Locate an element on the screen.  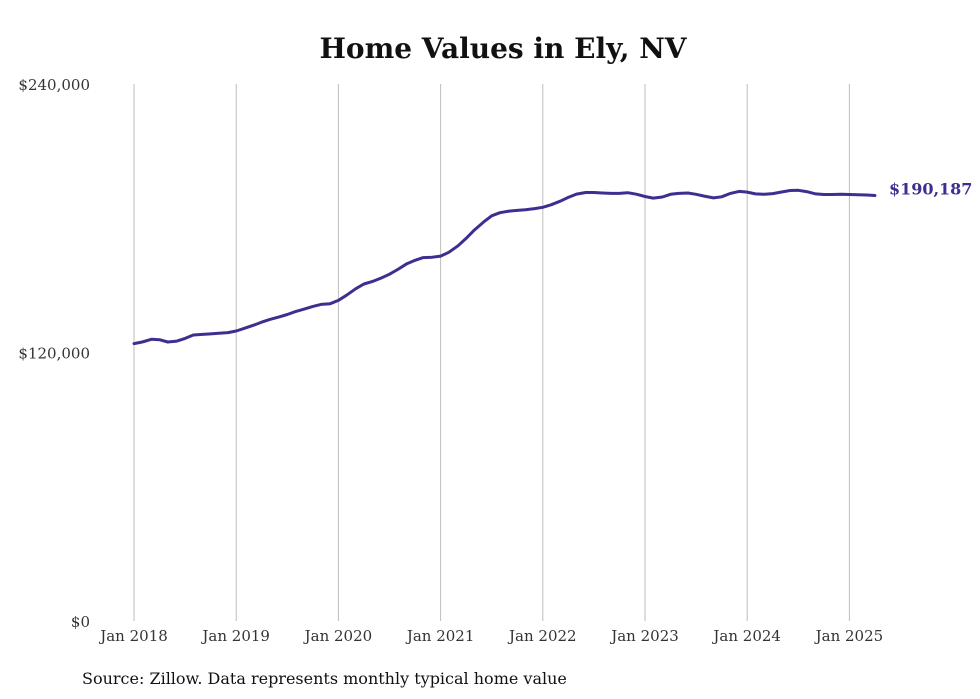
y-tick-label: $120,000 is located at coordinates (54, 354).